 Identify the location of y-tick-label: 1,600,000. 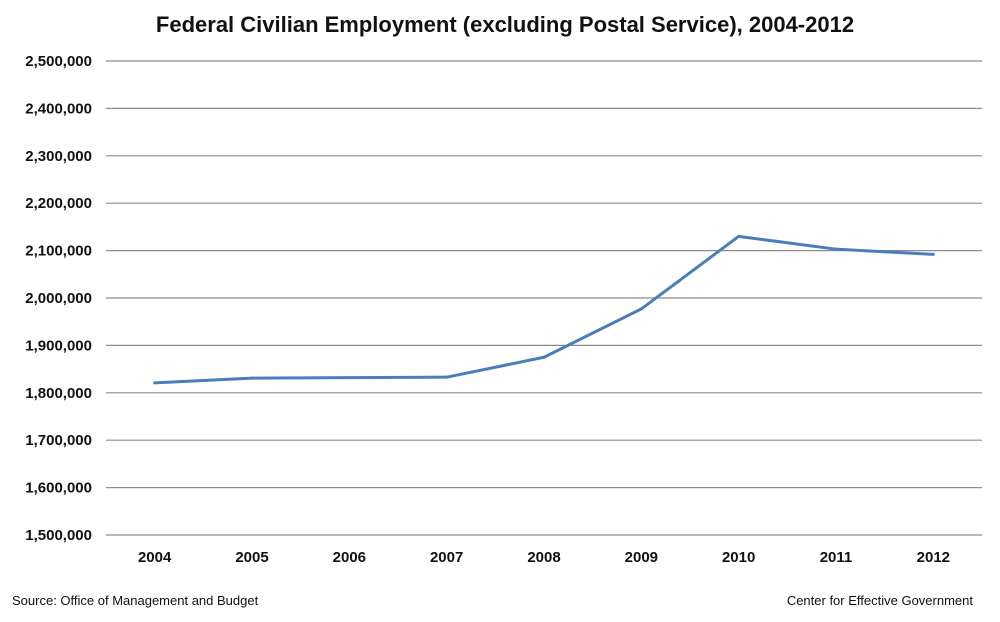
(58, 488).